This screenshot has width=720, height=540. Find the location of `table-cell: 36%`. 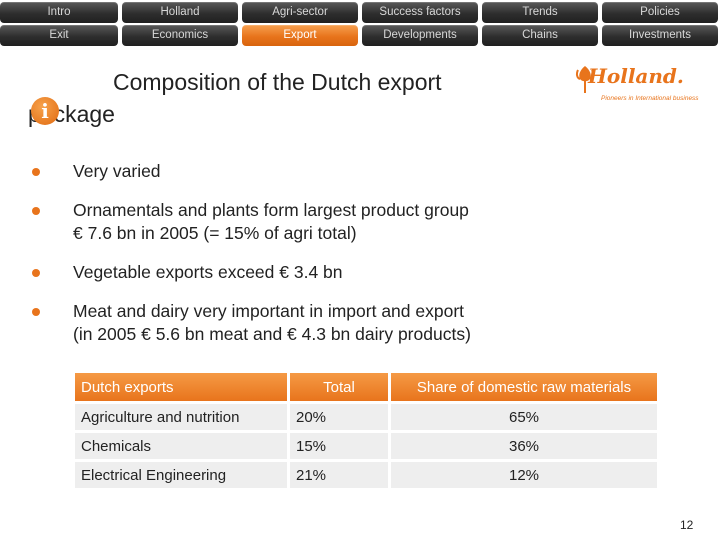

table-cell: 36% is located at coordinates (524, 446).